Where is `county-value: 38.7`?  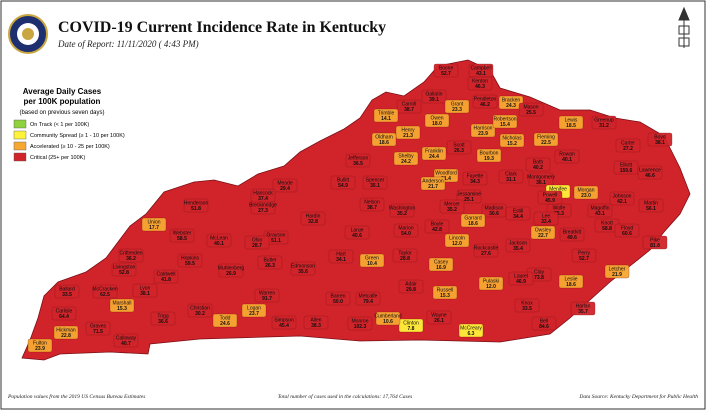
county-value: 38.7 is located at coordinates (372, 208).